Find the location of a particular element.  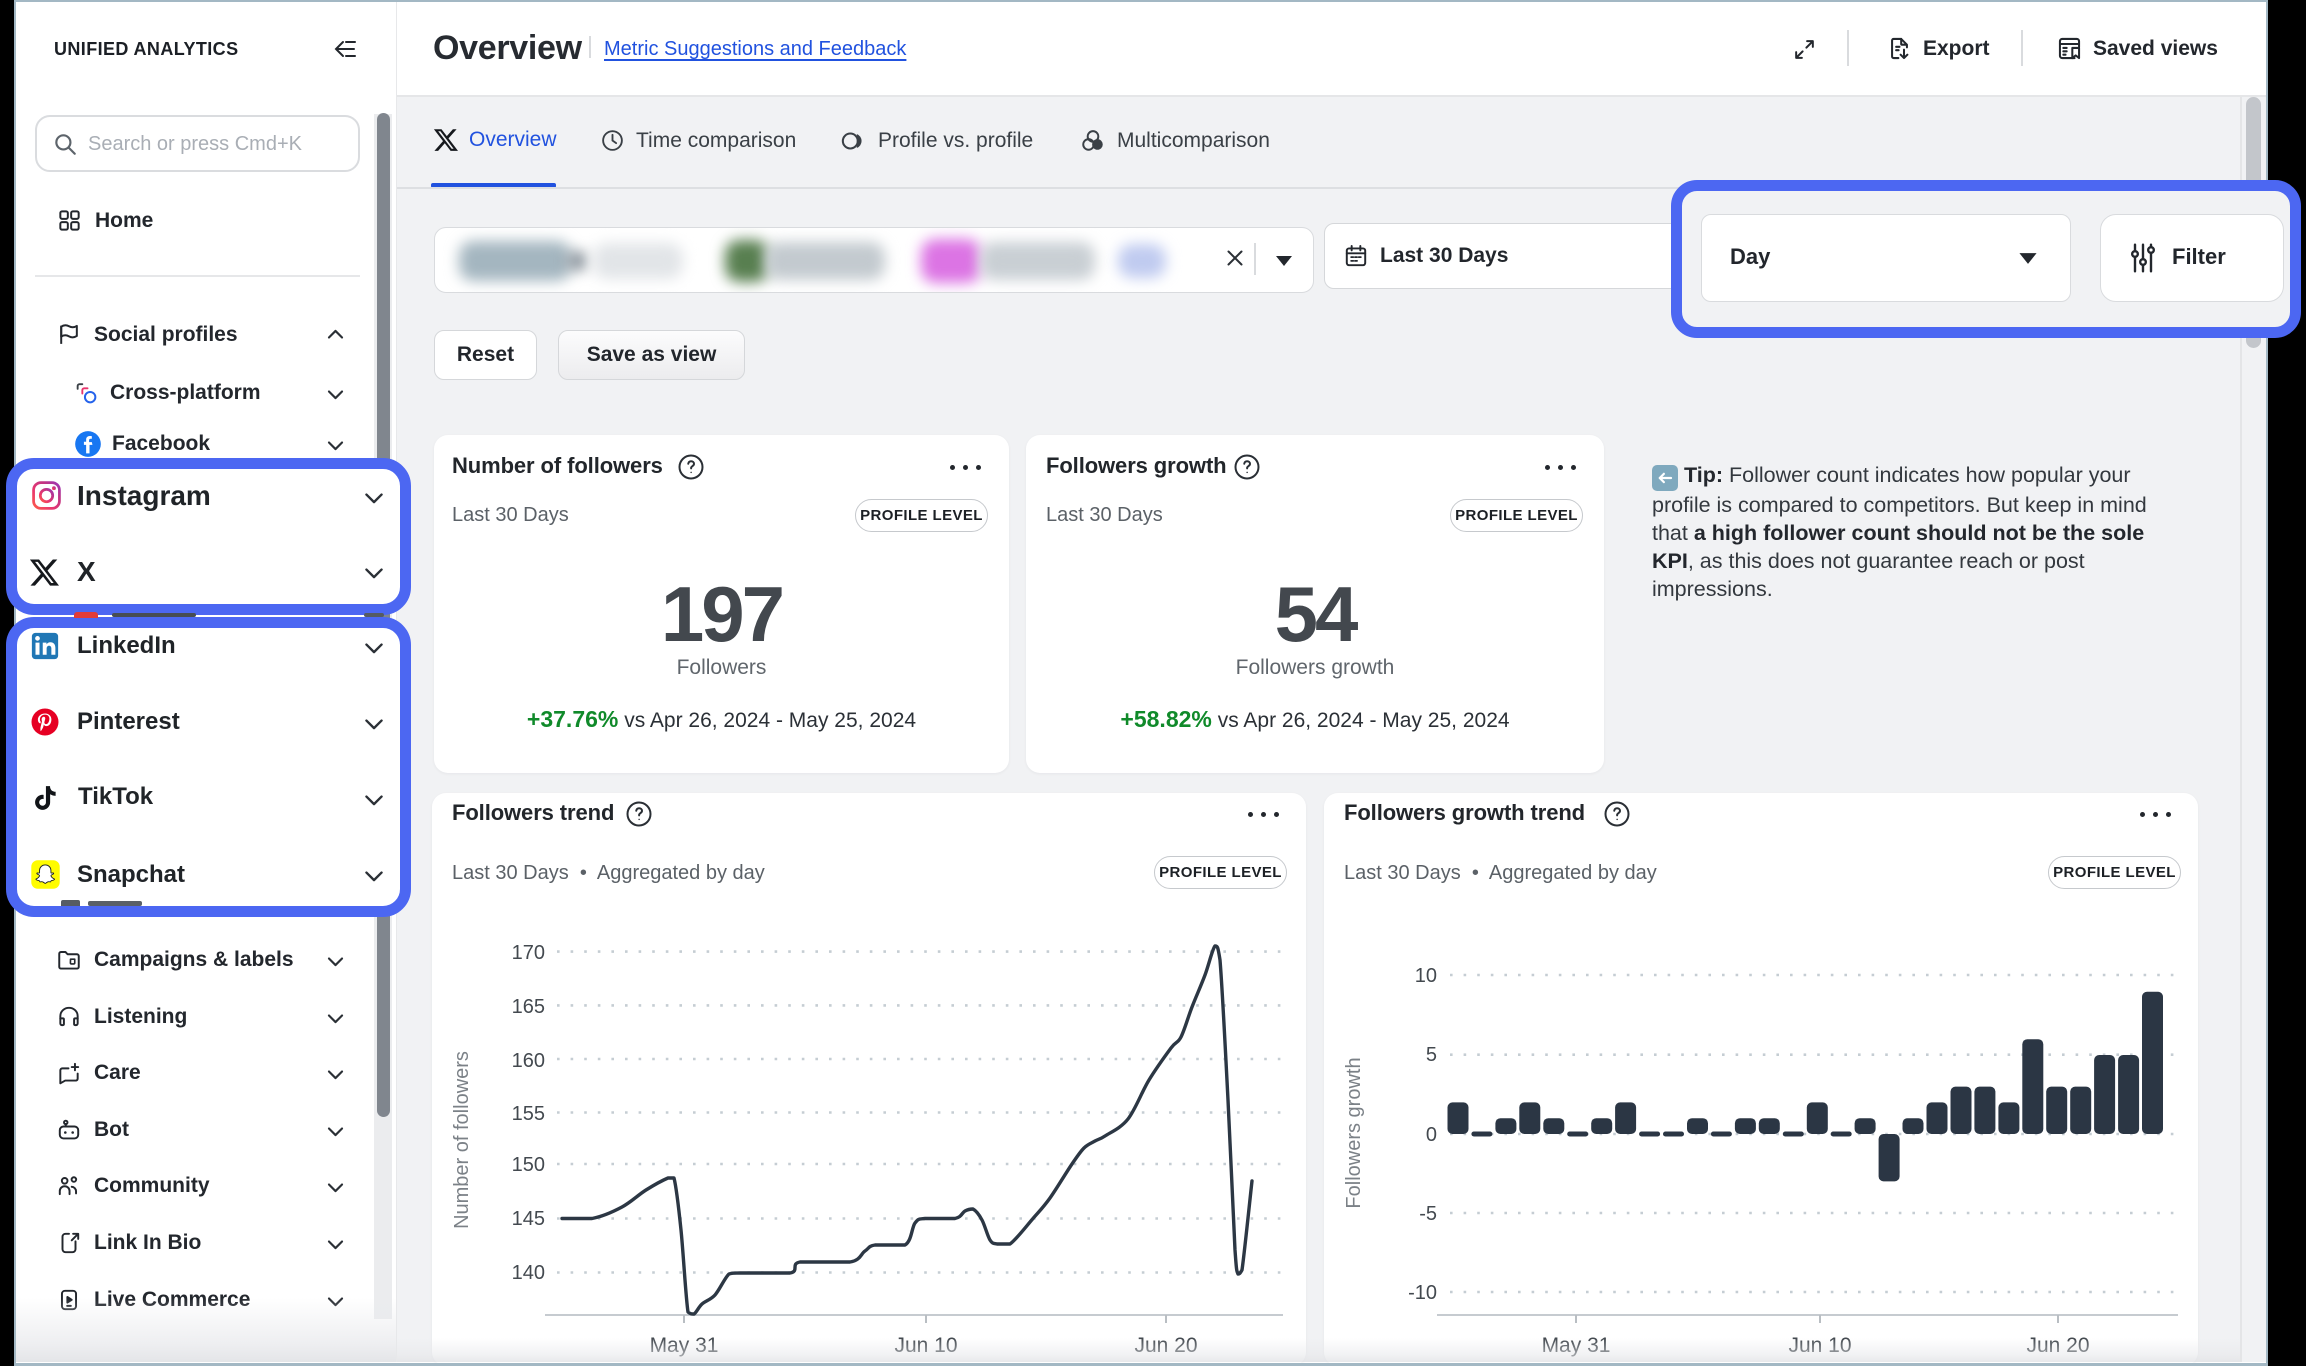

svg-text: 5 is located at coordinates (1431, 1055).